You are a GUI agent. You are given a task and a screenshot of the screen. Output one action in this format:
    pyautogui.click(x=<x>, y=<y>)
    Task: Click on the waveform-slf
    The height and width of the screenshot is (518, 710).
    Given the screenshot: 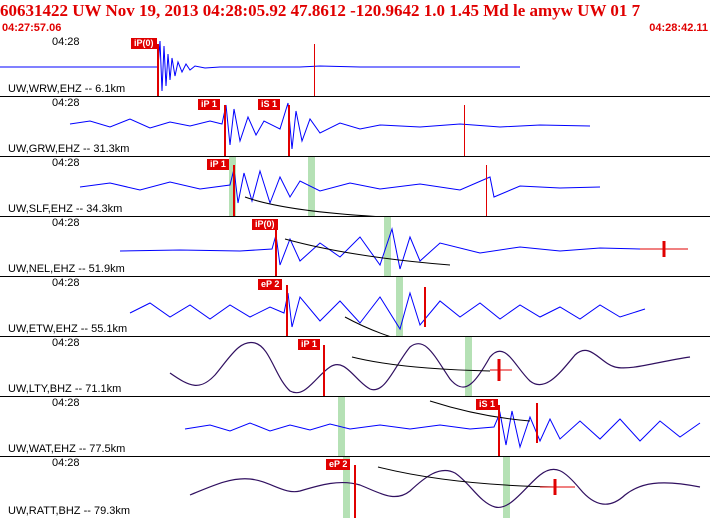 What is the action you would take?
    pyautogui.click(x=340, y=192)
    